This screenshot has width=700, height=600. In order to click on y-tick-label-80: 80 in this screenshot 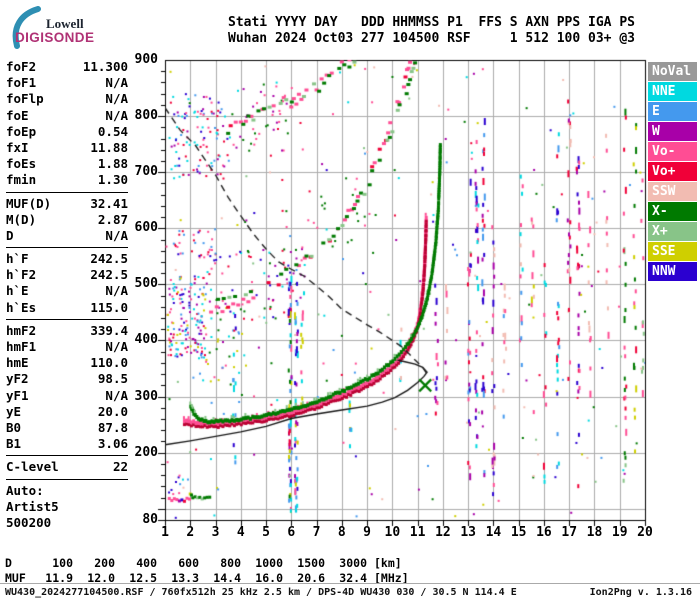, I will do `click(150, 519)`.